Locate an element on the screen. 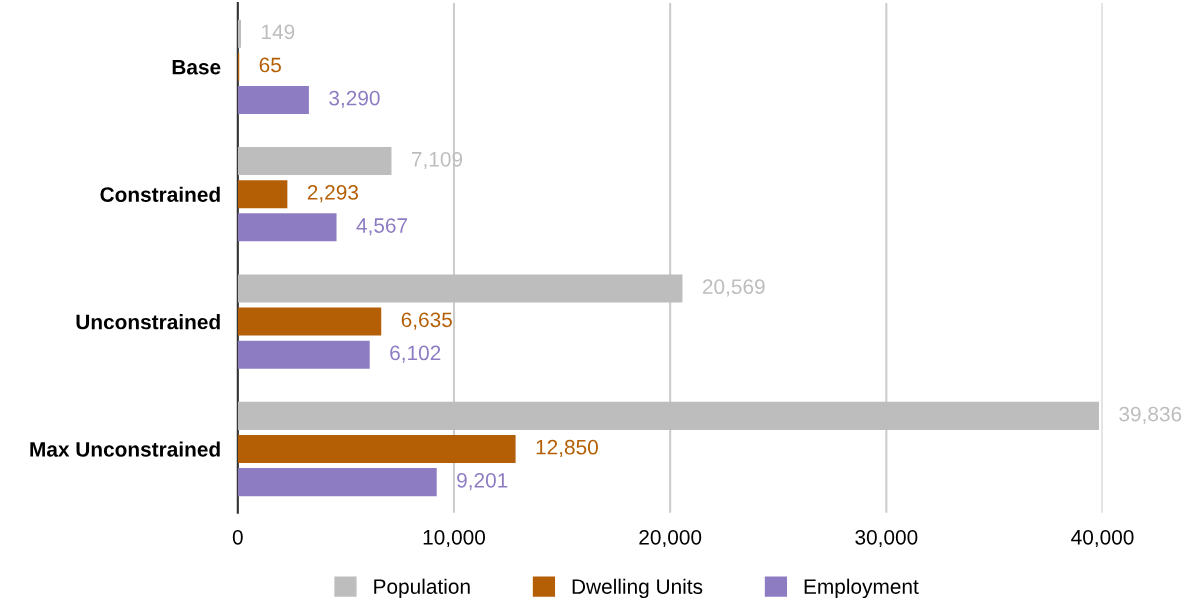  x-tick-label: 10,000 is located at coordinates (454, 538).